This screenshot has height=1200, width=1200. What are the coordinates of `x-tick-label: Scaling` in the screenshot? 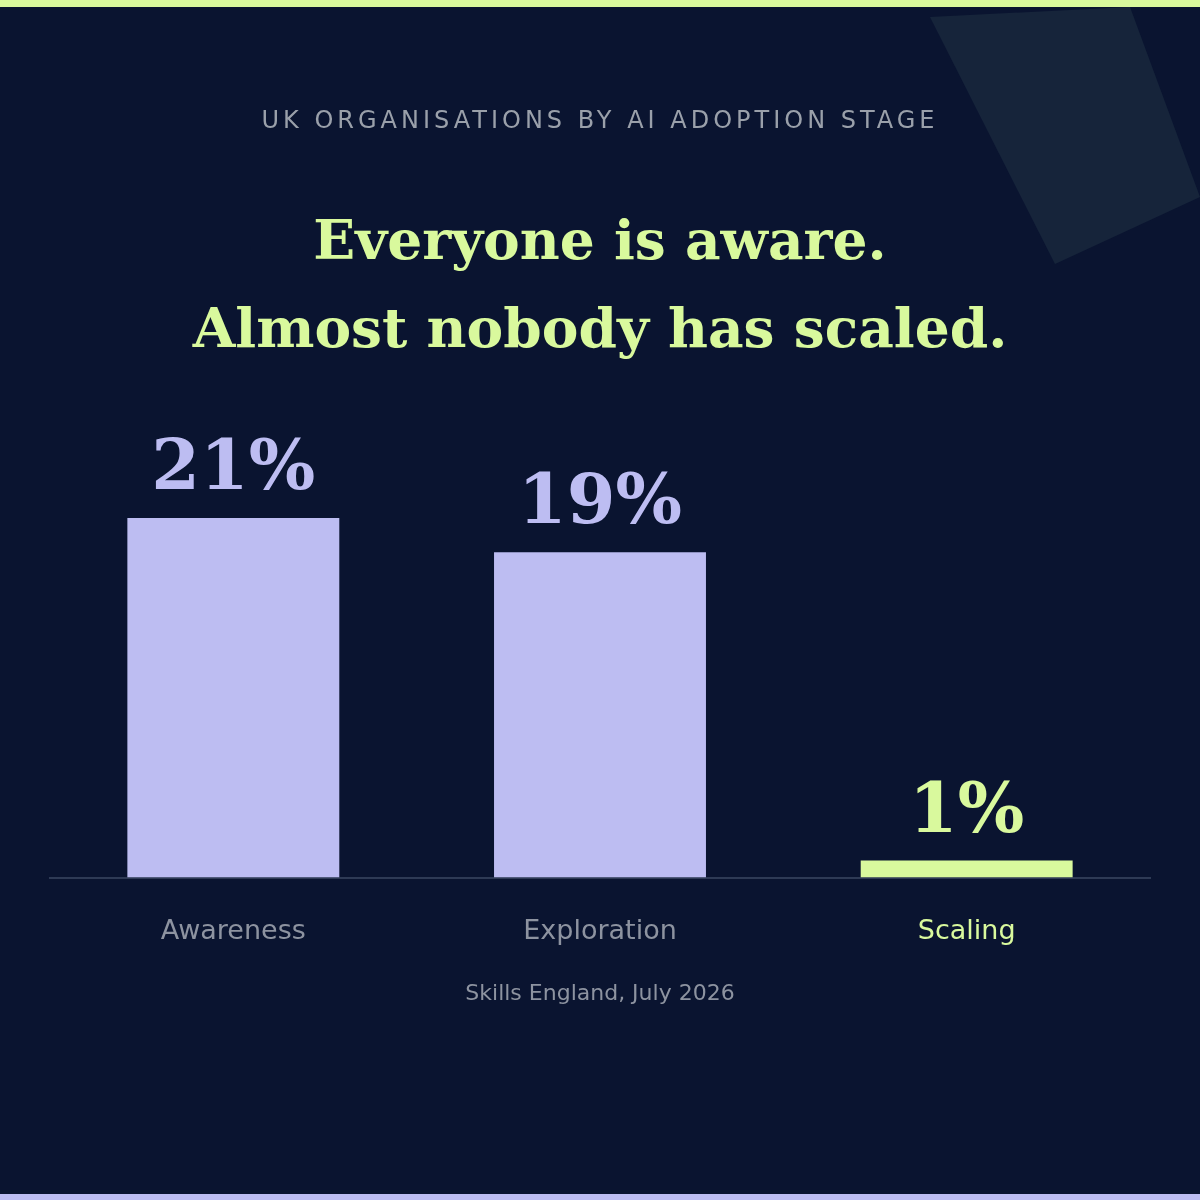 It's located at (966, 929).